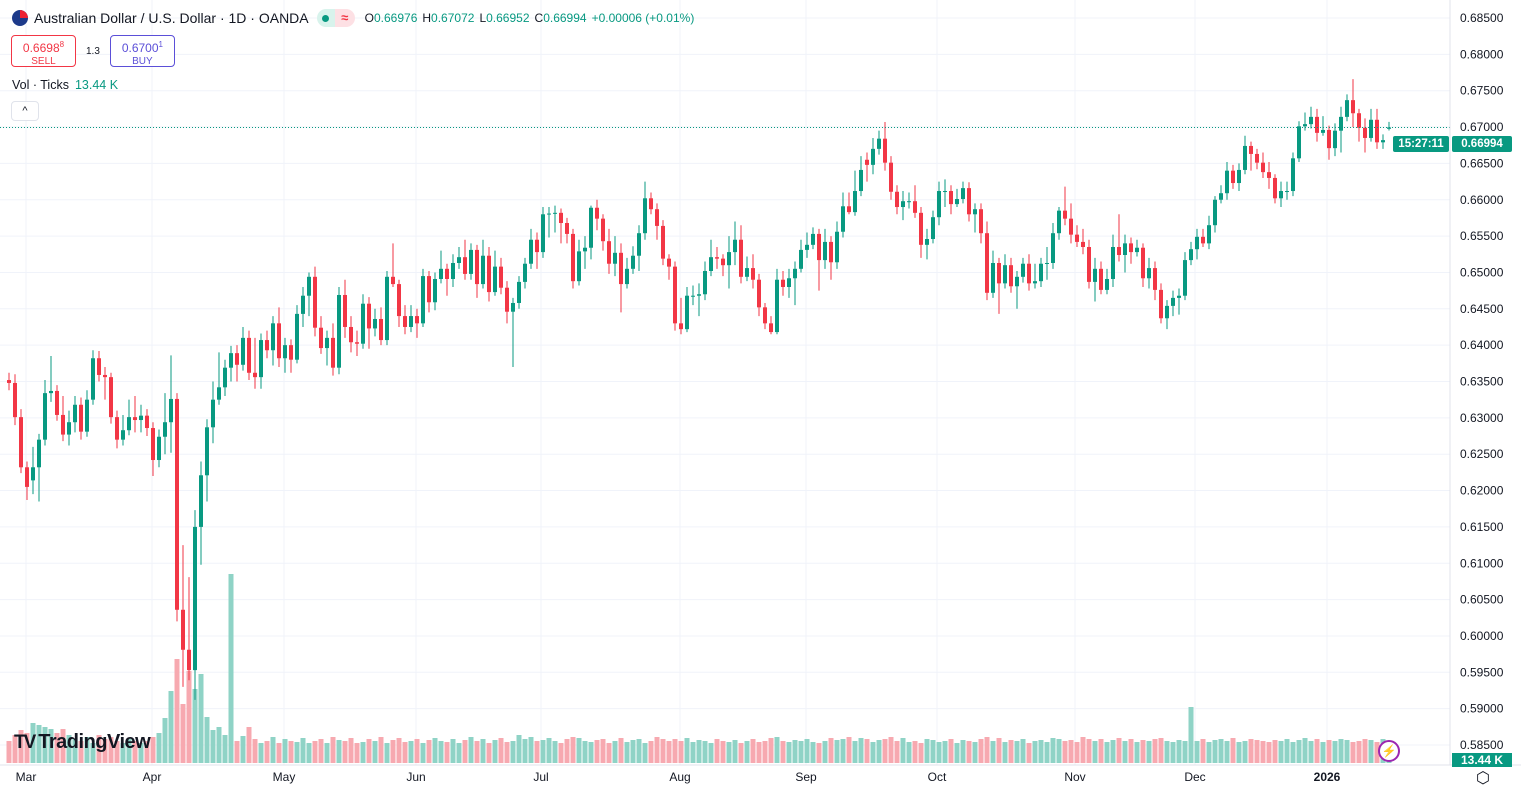 The image size is (1521, 798). What do you see at coordinates (344, 18) in the screenshot?
I see `compare-icon: ≈` at bounding box center [344, 18].